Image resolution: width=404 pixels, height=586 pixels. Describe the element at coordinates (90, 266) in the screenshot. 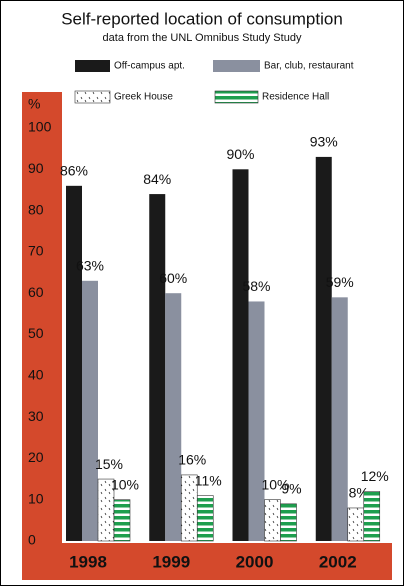

I see `value-label: 63%` at that location.